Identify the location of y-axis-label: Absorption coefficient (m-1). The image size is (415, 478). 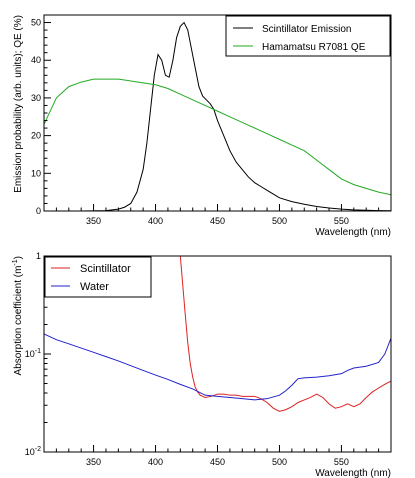
(18, 315).